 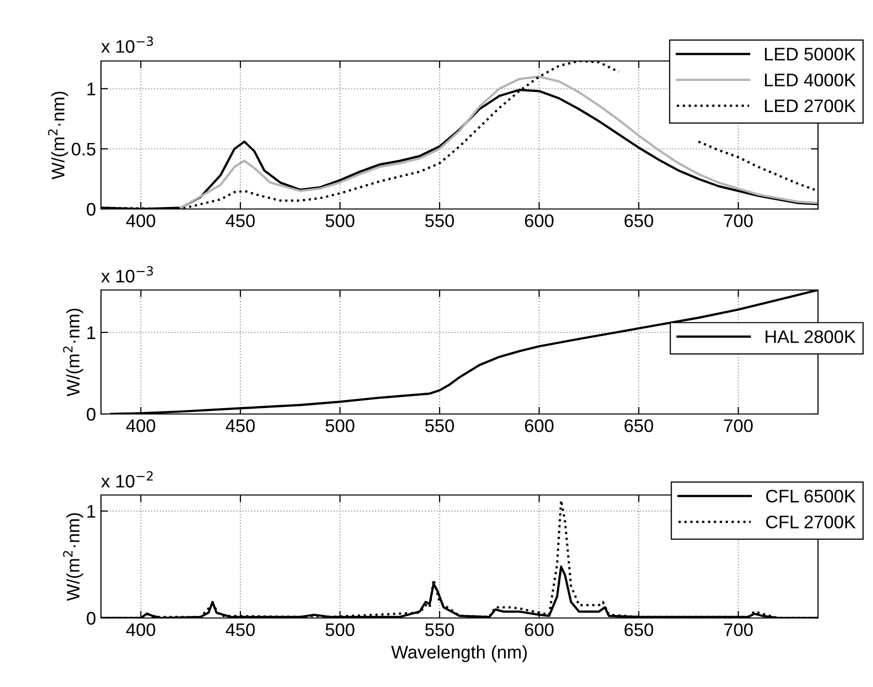 What do you see at coordinates (459, 653) in the screenshot?
I see `x-axis-title: Wavelength (nm)` at bounding box center [459, 653].